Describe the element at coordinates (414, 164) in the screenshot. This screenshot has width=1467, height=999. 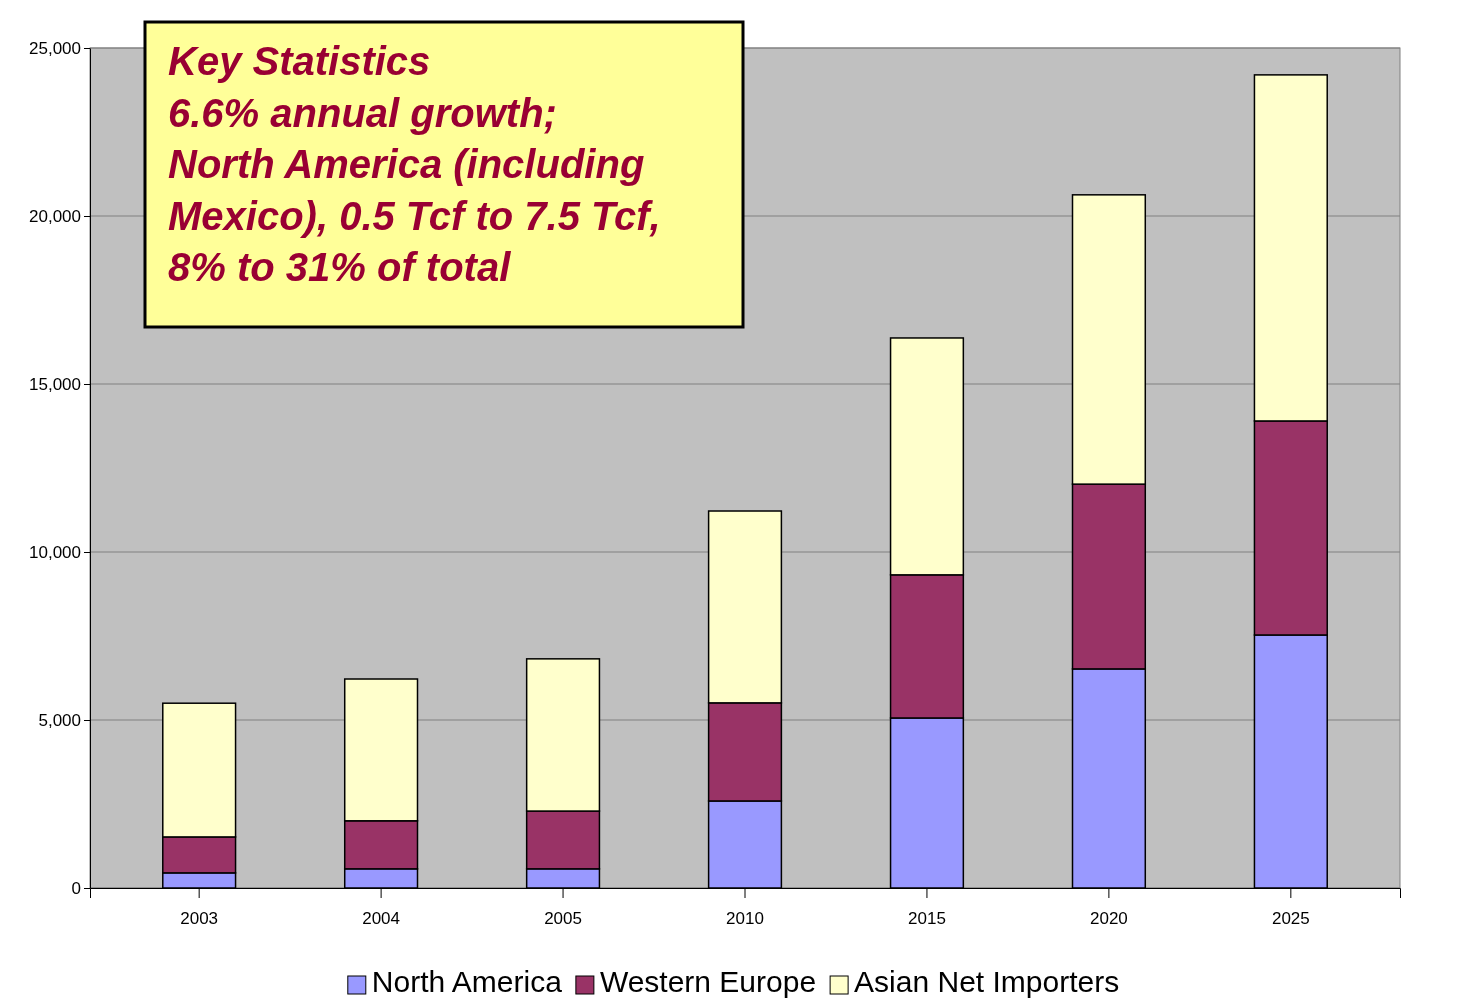
I see `annotation: Key Statistics 6.6% annual growth; North America (including Mexico), 0.5 Tcf to 7.5 Tcf, 8% to 31% of total` at that location.